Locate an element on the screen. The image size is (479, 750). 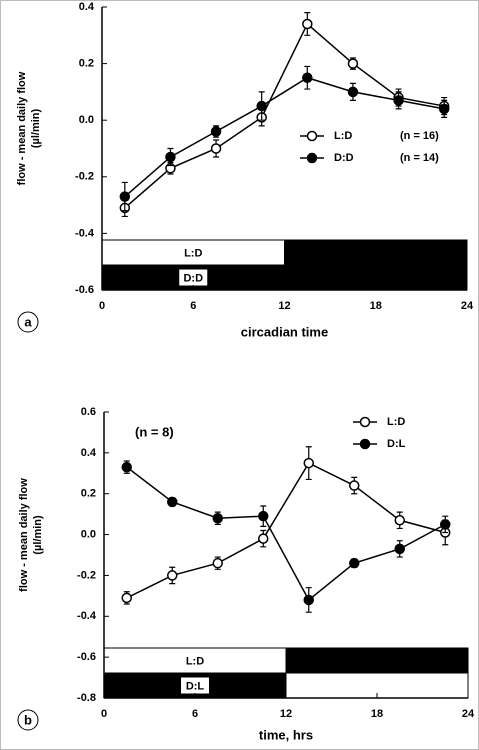
legend-label: D:D is located at coordinates (344, 158).